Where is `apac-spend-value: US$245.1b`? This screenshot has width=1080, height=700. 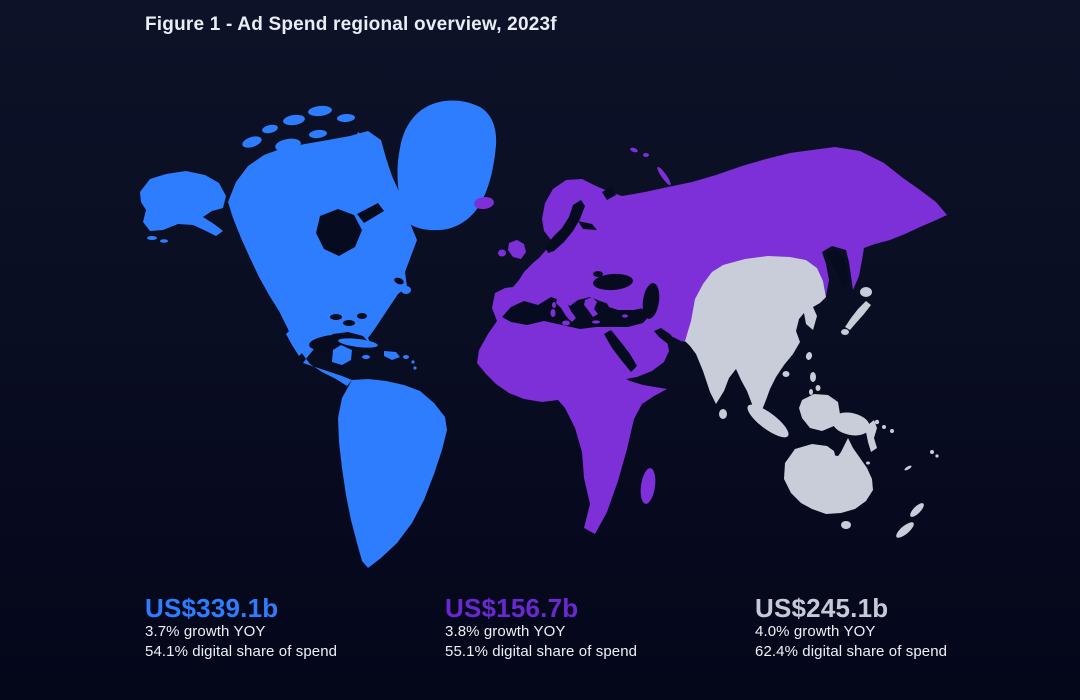
apac-spend-value: US$245.1b is located at coordinates (822, 608).